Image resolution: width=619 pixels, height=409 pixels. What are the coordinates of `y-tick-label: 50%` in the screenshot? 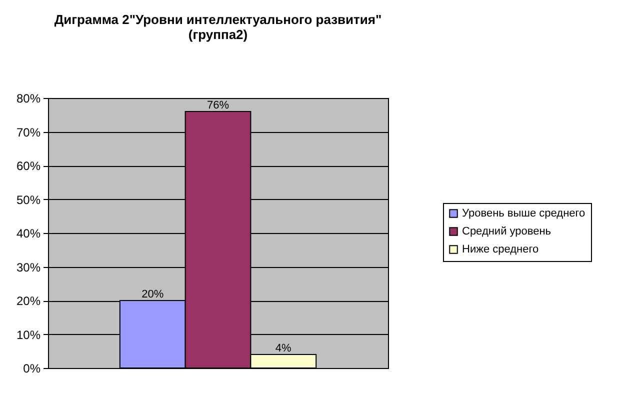 It's located at (28, 199).